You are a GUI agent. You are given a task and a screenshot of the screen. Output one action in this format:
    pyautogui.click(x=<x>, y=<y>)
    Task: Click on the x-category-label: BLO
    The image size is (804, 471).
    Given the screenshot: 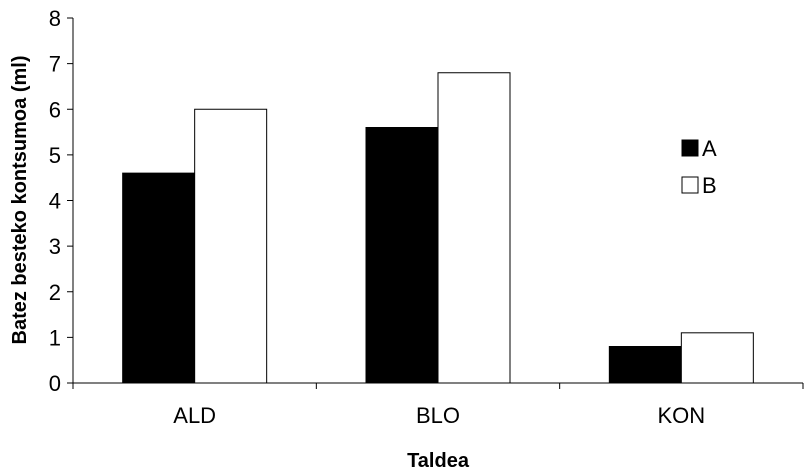 What is the action you would take?
    pyautogui.click(x=438, y=415)
    